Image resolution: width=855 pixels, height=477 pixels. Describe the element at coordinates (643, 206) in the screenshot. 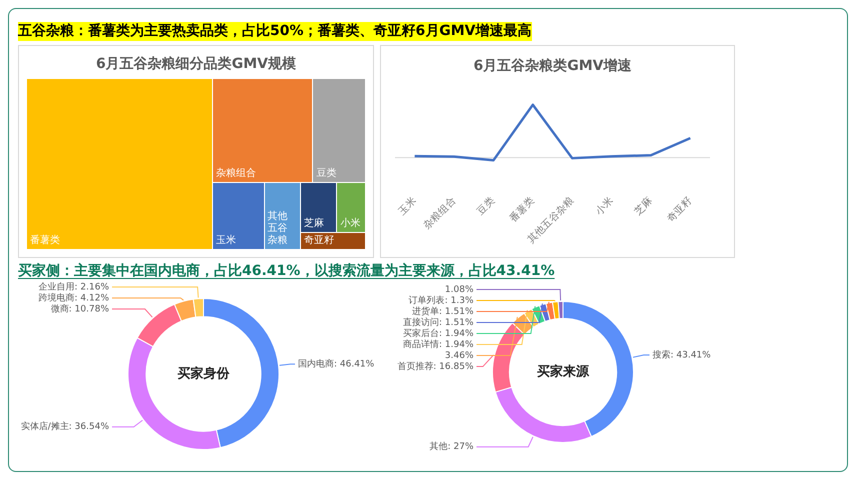

I see `x-tick-label: 芝麻` at that location.